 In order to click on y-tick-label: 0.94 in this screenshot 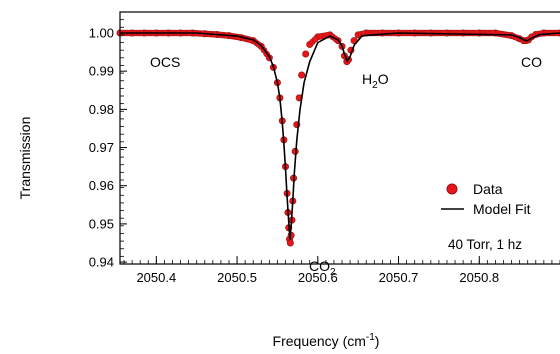, I will do `click(101, 262)`.